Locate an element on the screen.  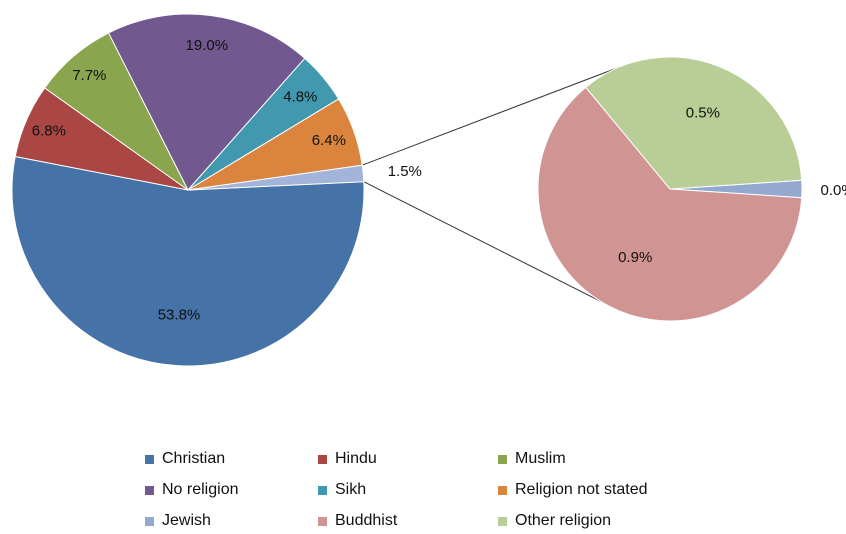
main-slice-no-religion is located at coordinates (206, 102).